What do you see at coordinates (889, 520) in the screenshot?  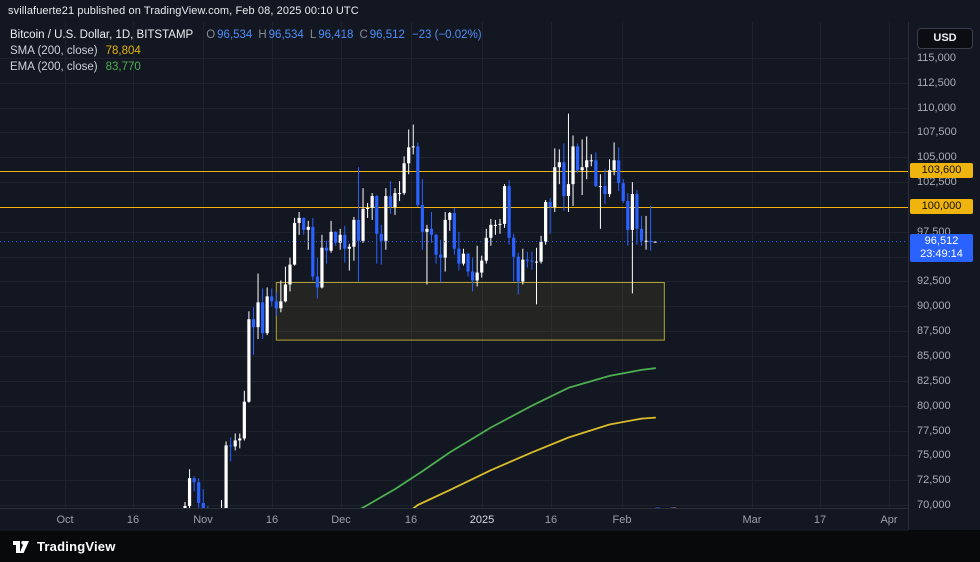 I see `time-tick: Apr` at bounding box center [889, 520].